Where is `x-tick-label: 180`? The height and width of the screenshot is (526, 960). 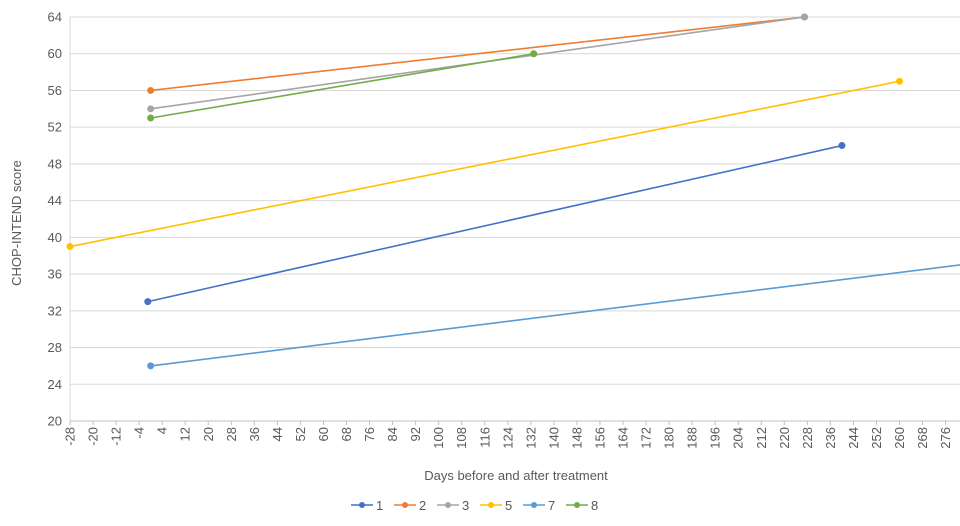
x-tick-label: 180 is located at coordinates (669, 438).